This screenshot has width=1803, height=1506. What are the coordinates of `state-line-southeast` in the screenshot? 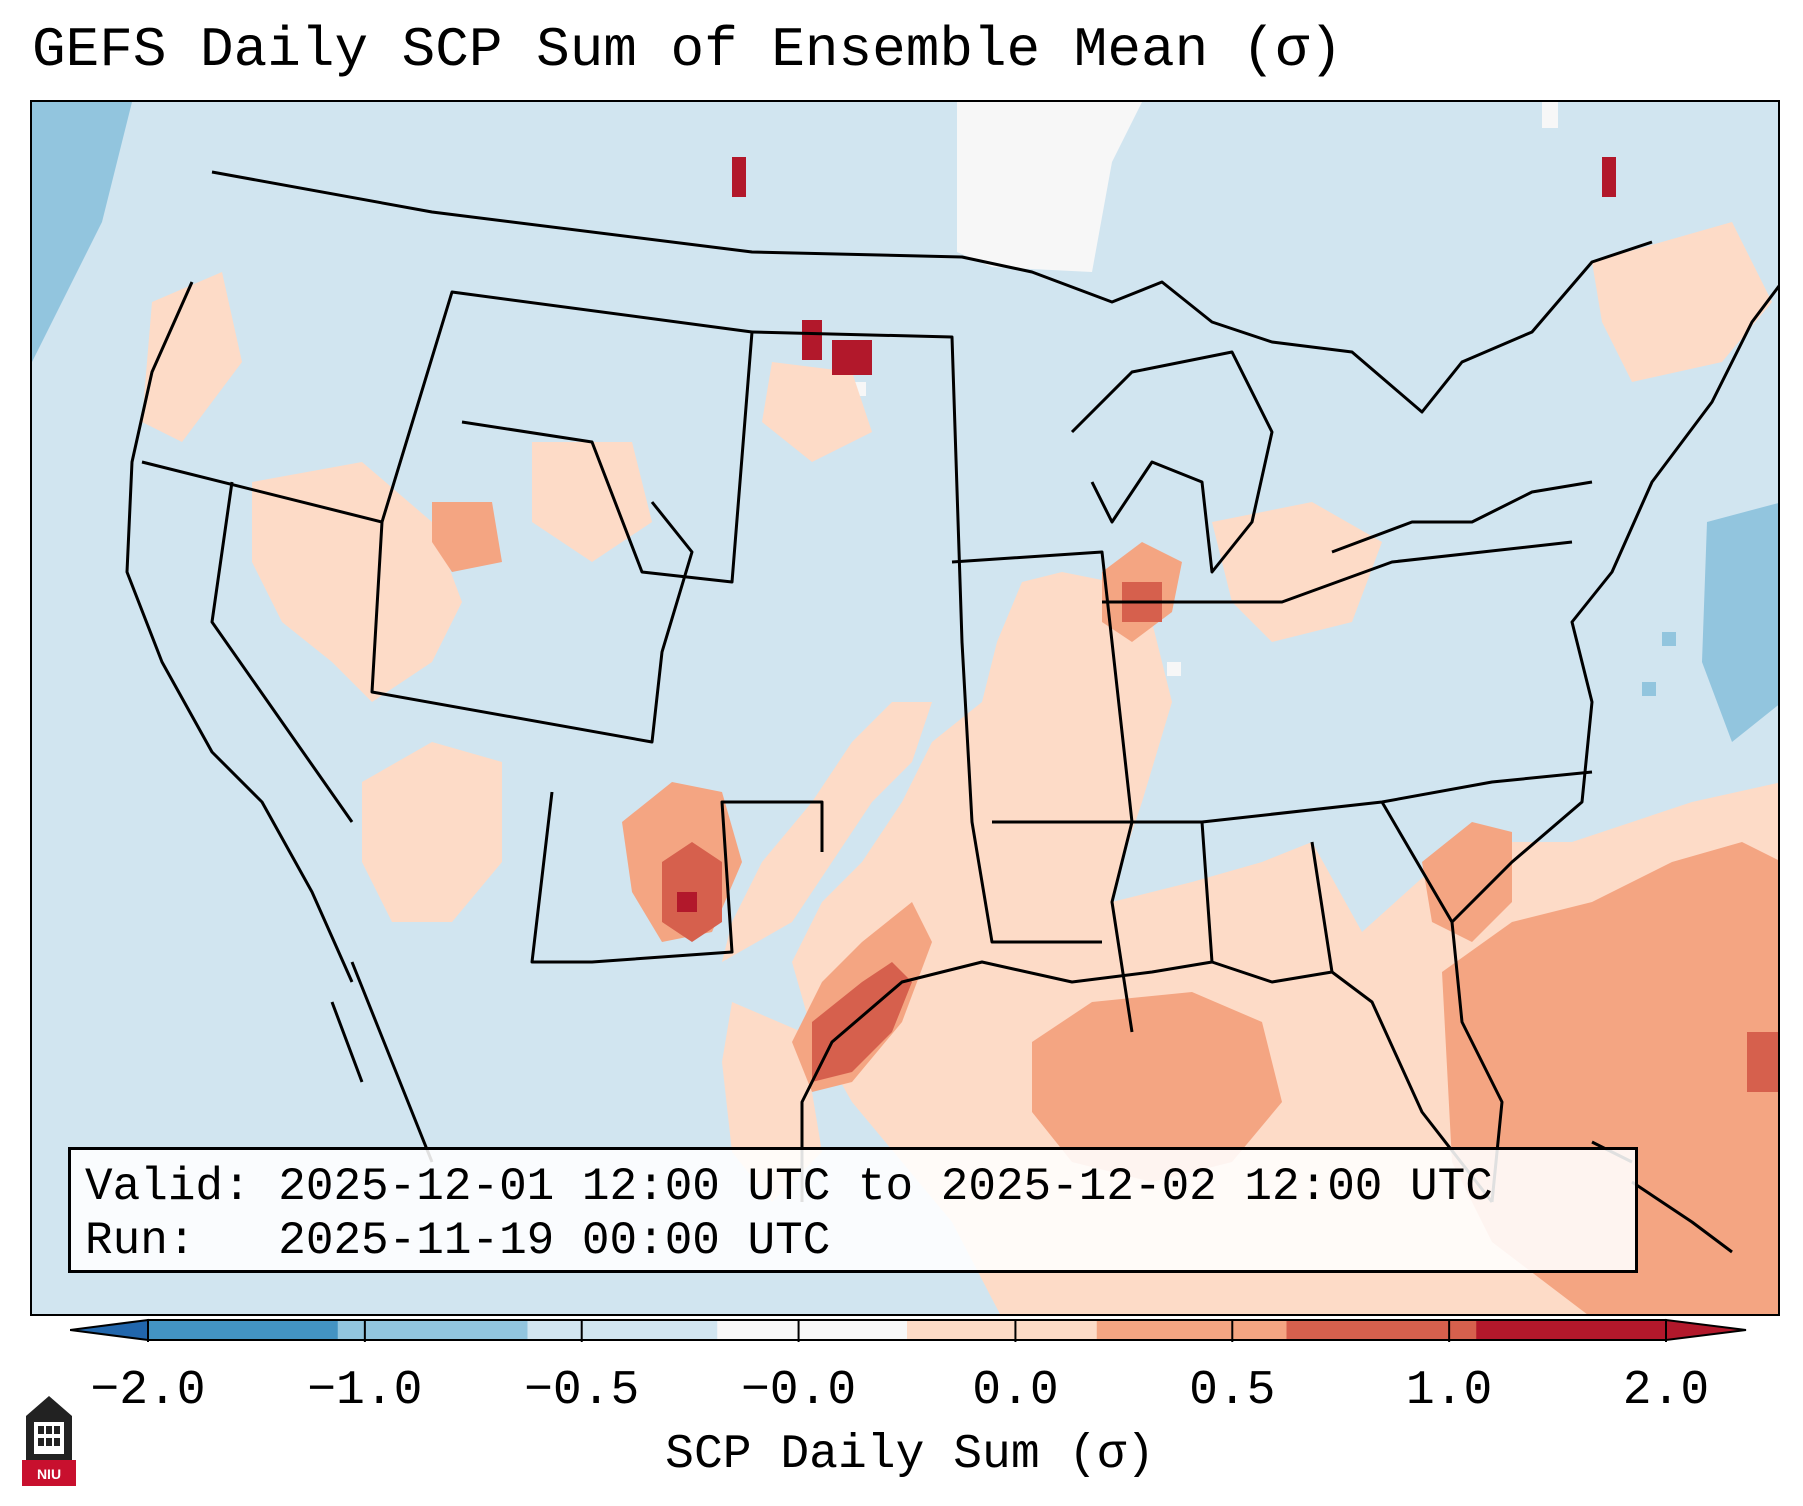 It's located at (1327, 887).